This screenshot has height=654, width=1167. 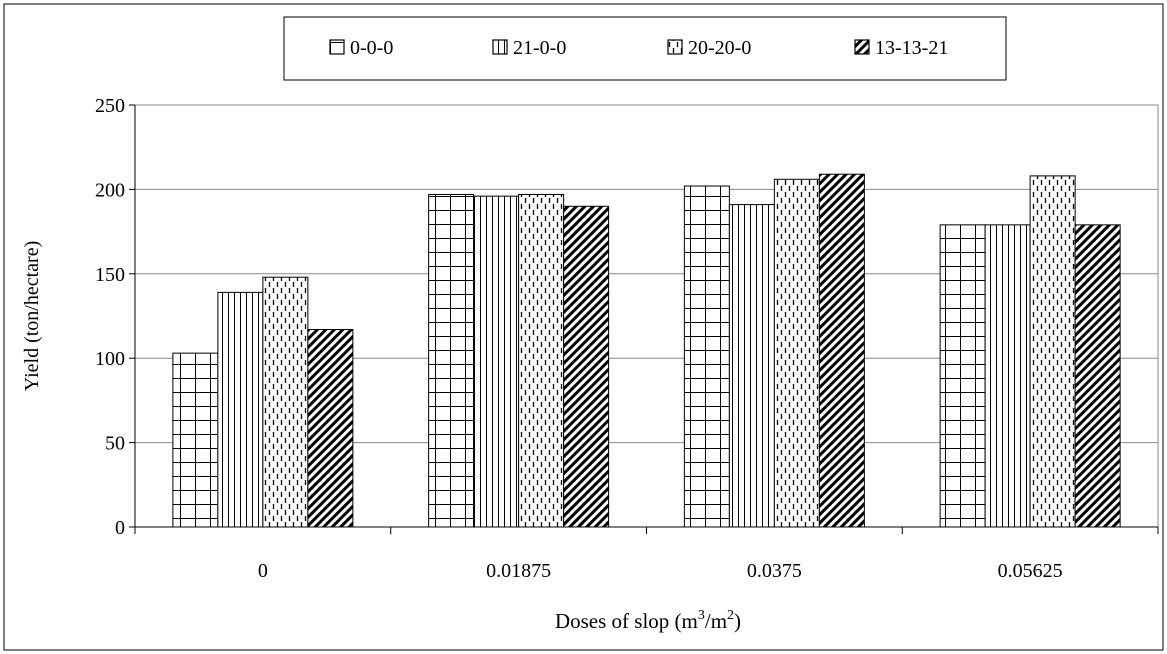 I want to click on y-axis-title: Yield (ton/hectare), so click(x=32, y=316).